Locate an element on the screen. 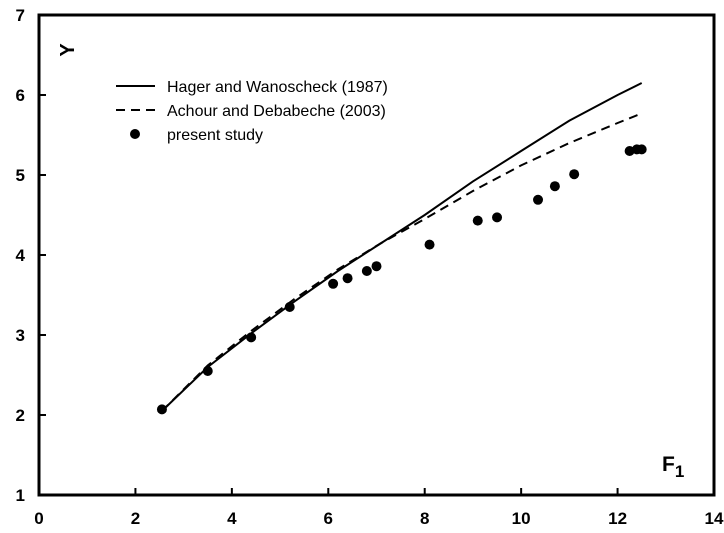 The height and width of the screenshot is (533, 724). y-tick-label: 2 is located at coordinates (20, 415).